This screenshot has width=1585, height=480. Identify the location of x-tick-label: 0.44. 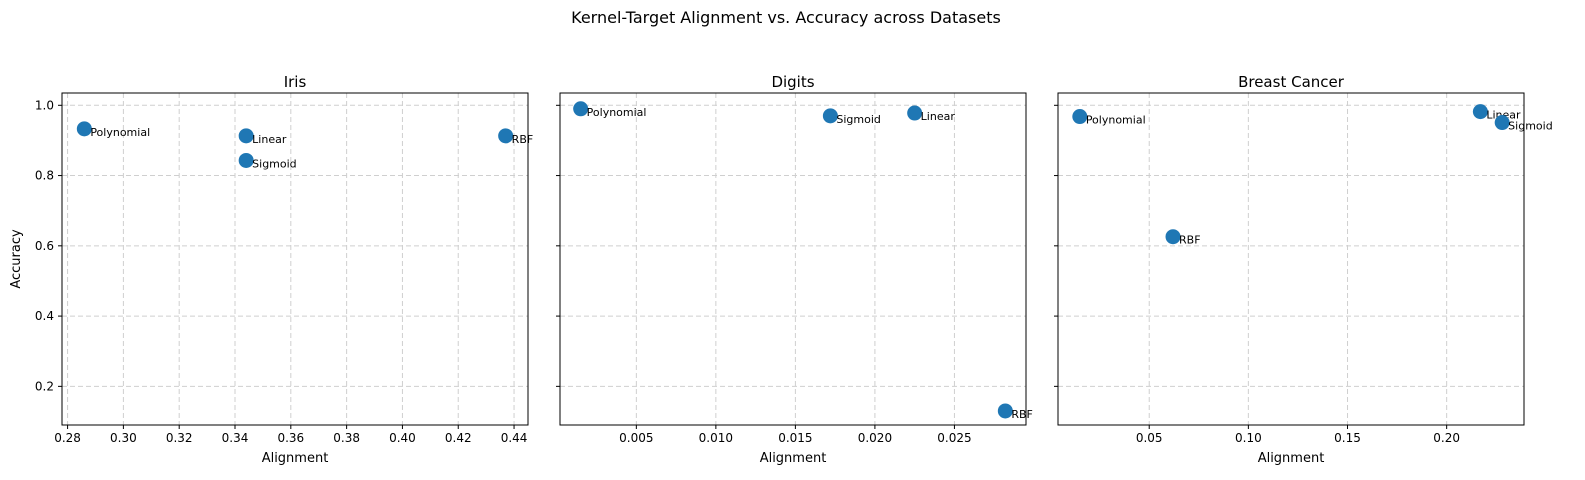
(514, 438).